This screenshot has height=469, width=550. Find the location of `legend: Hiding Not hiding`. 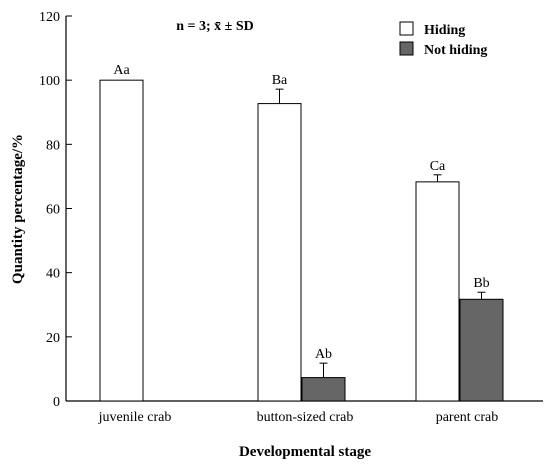

legend: Hiding Not hiding is located at coordinates (443, 39).